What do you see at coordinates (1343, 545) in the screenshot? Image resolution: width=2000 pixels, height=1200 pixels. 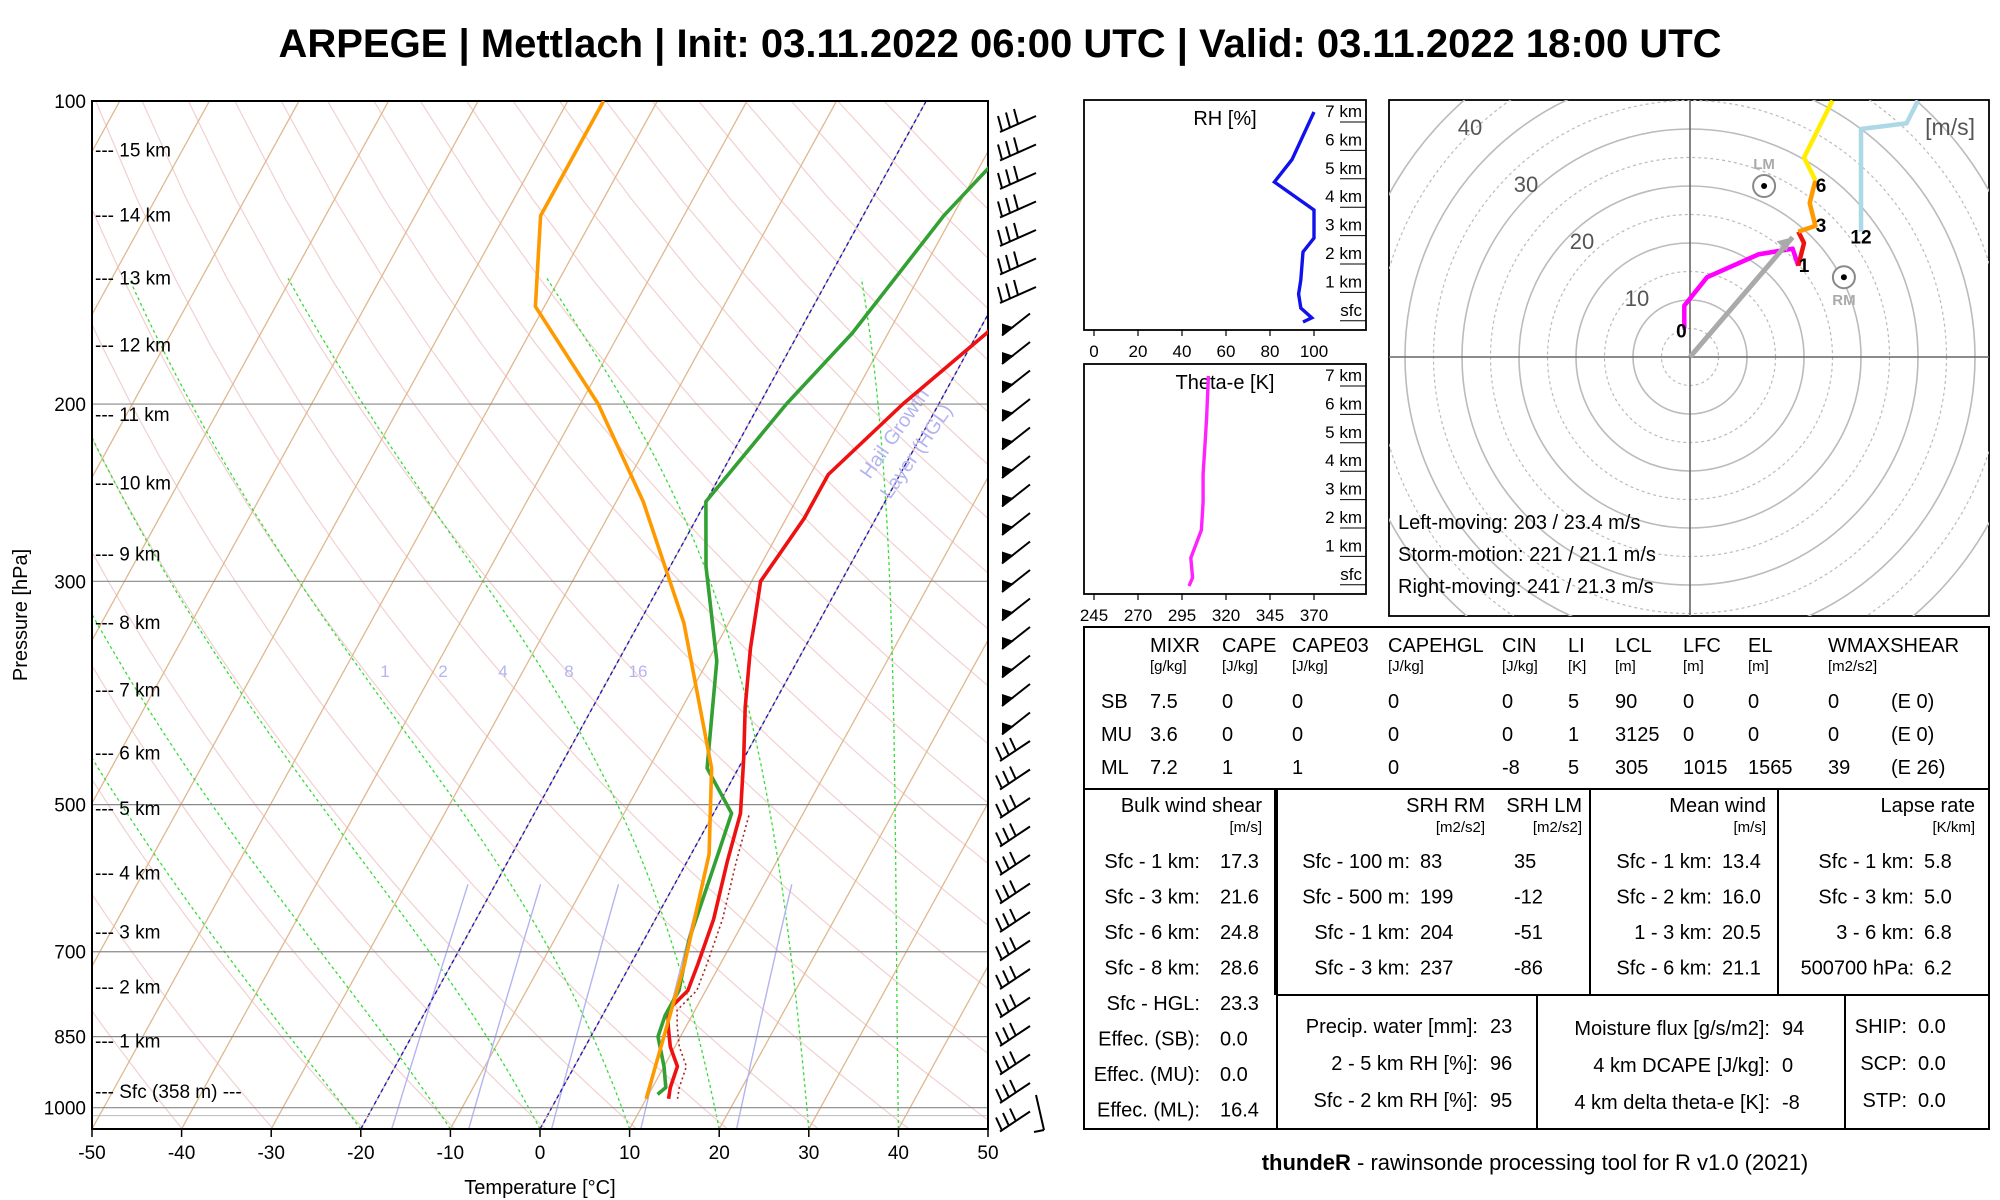 I see `level-label: 1 km` at bounding box center [1343, 545].